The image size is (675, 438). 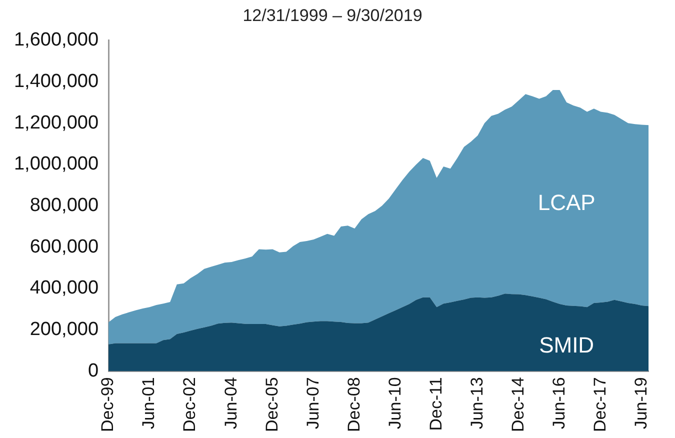 I want to click on y-tick-label: 0, so click(x=93, y=371).